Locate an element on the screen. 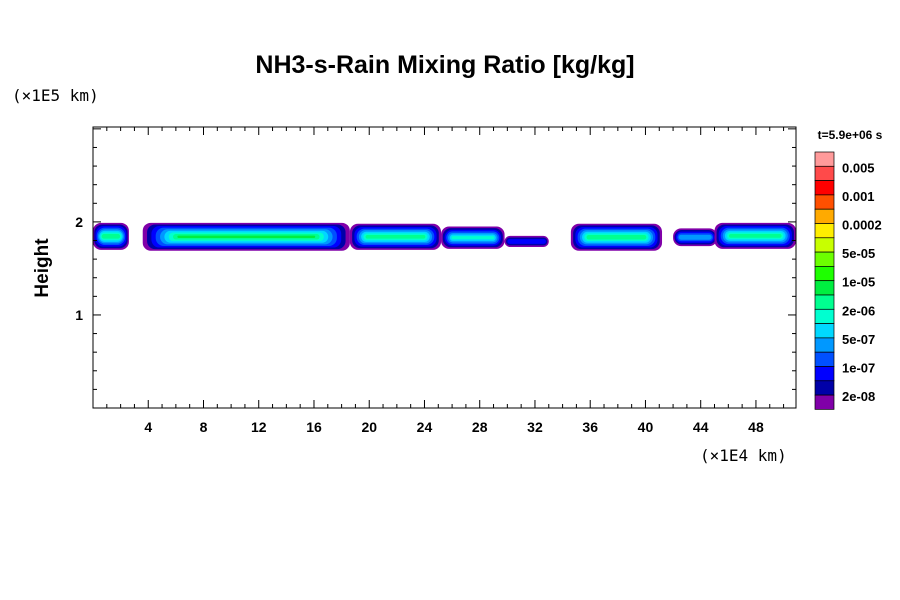 The width and height of the screenshot is (900, 600). colorbar-label: 1e-05 is located at coordinates (858, 282).